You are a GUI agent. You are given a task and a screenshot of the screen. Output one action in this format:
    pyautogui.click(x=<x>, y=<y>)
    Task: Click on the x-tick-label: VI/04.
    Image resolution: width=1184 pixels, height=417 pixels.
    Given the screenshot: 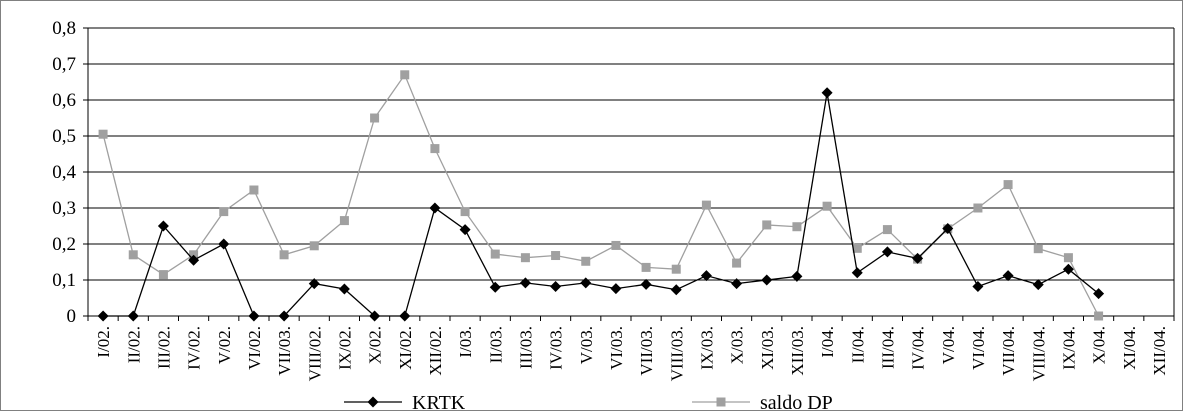 What is the action you would take?
    pyautogui.click(x=978, y=348)
    